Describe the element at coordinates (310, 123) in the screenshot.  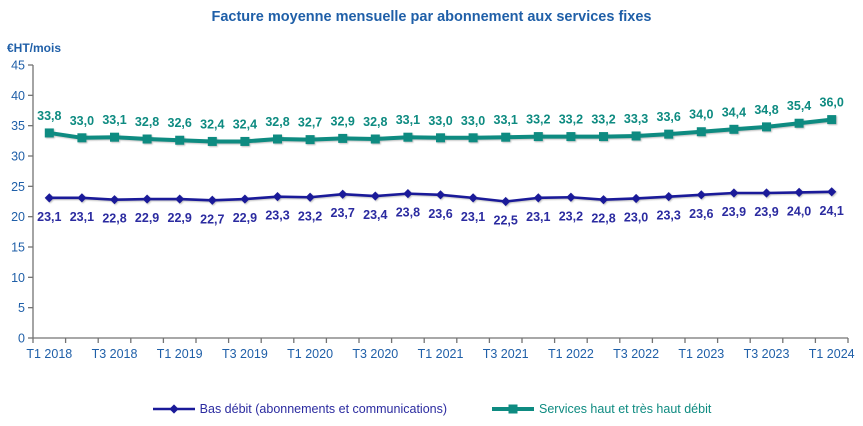
I see `data-label: 32,7` at that location.